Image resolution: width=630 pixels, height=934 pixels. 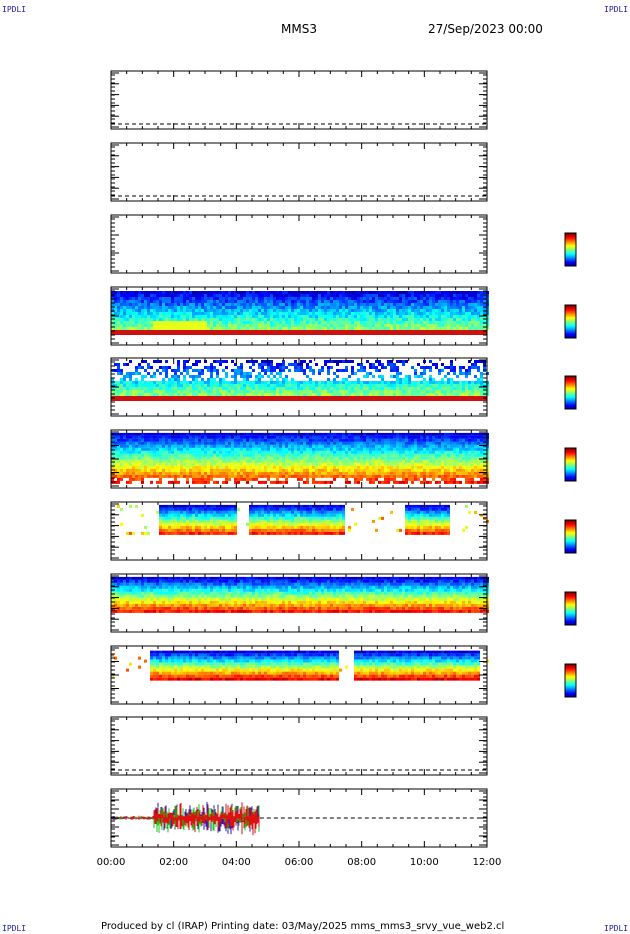 I want to click on spectrogram-hpca_o, so click(x=300, y=665).